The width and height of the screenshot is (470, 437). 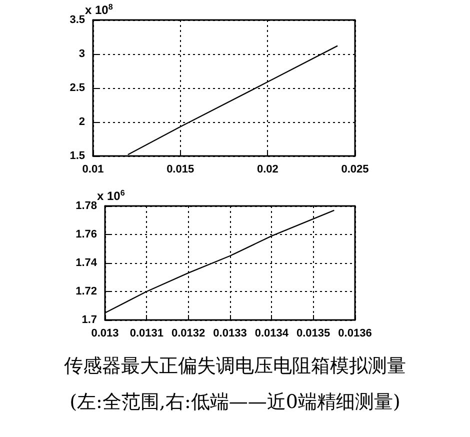 What do you see at coordinates (235, 402) in the screenshot?
I see `text: (左:全范围,右:低端——近0端精细测量)` at bounding box center [235, 402].